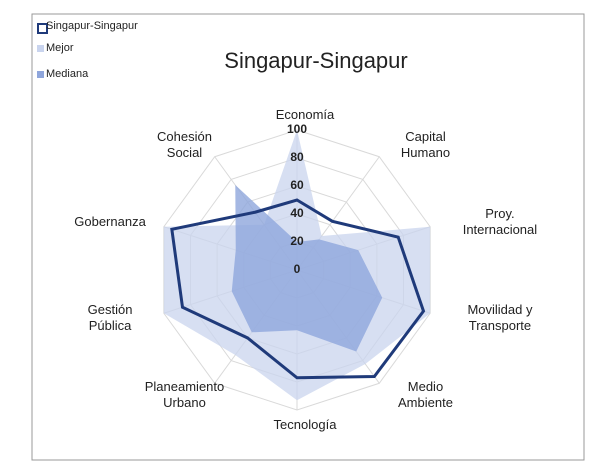 The image size is (592, 464). Describe the element at coordinates (297, 129) in the screenshot. I see `r-tick-label: 100` at that location.